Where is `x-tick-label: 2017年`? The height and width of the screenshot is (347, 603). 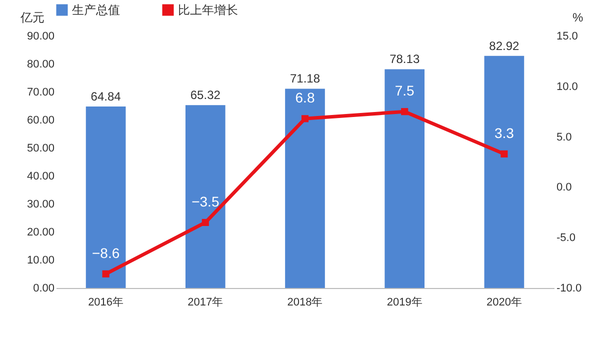
x-tick-label: 2017年 is located at coordinates (206, 302).